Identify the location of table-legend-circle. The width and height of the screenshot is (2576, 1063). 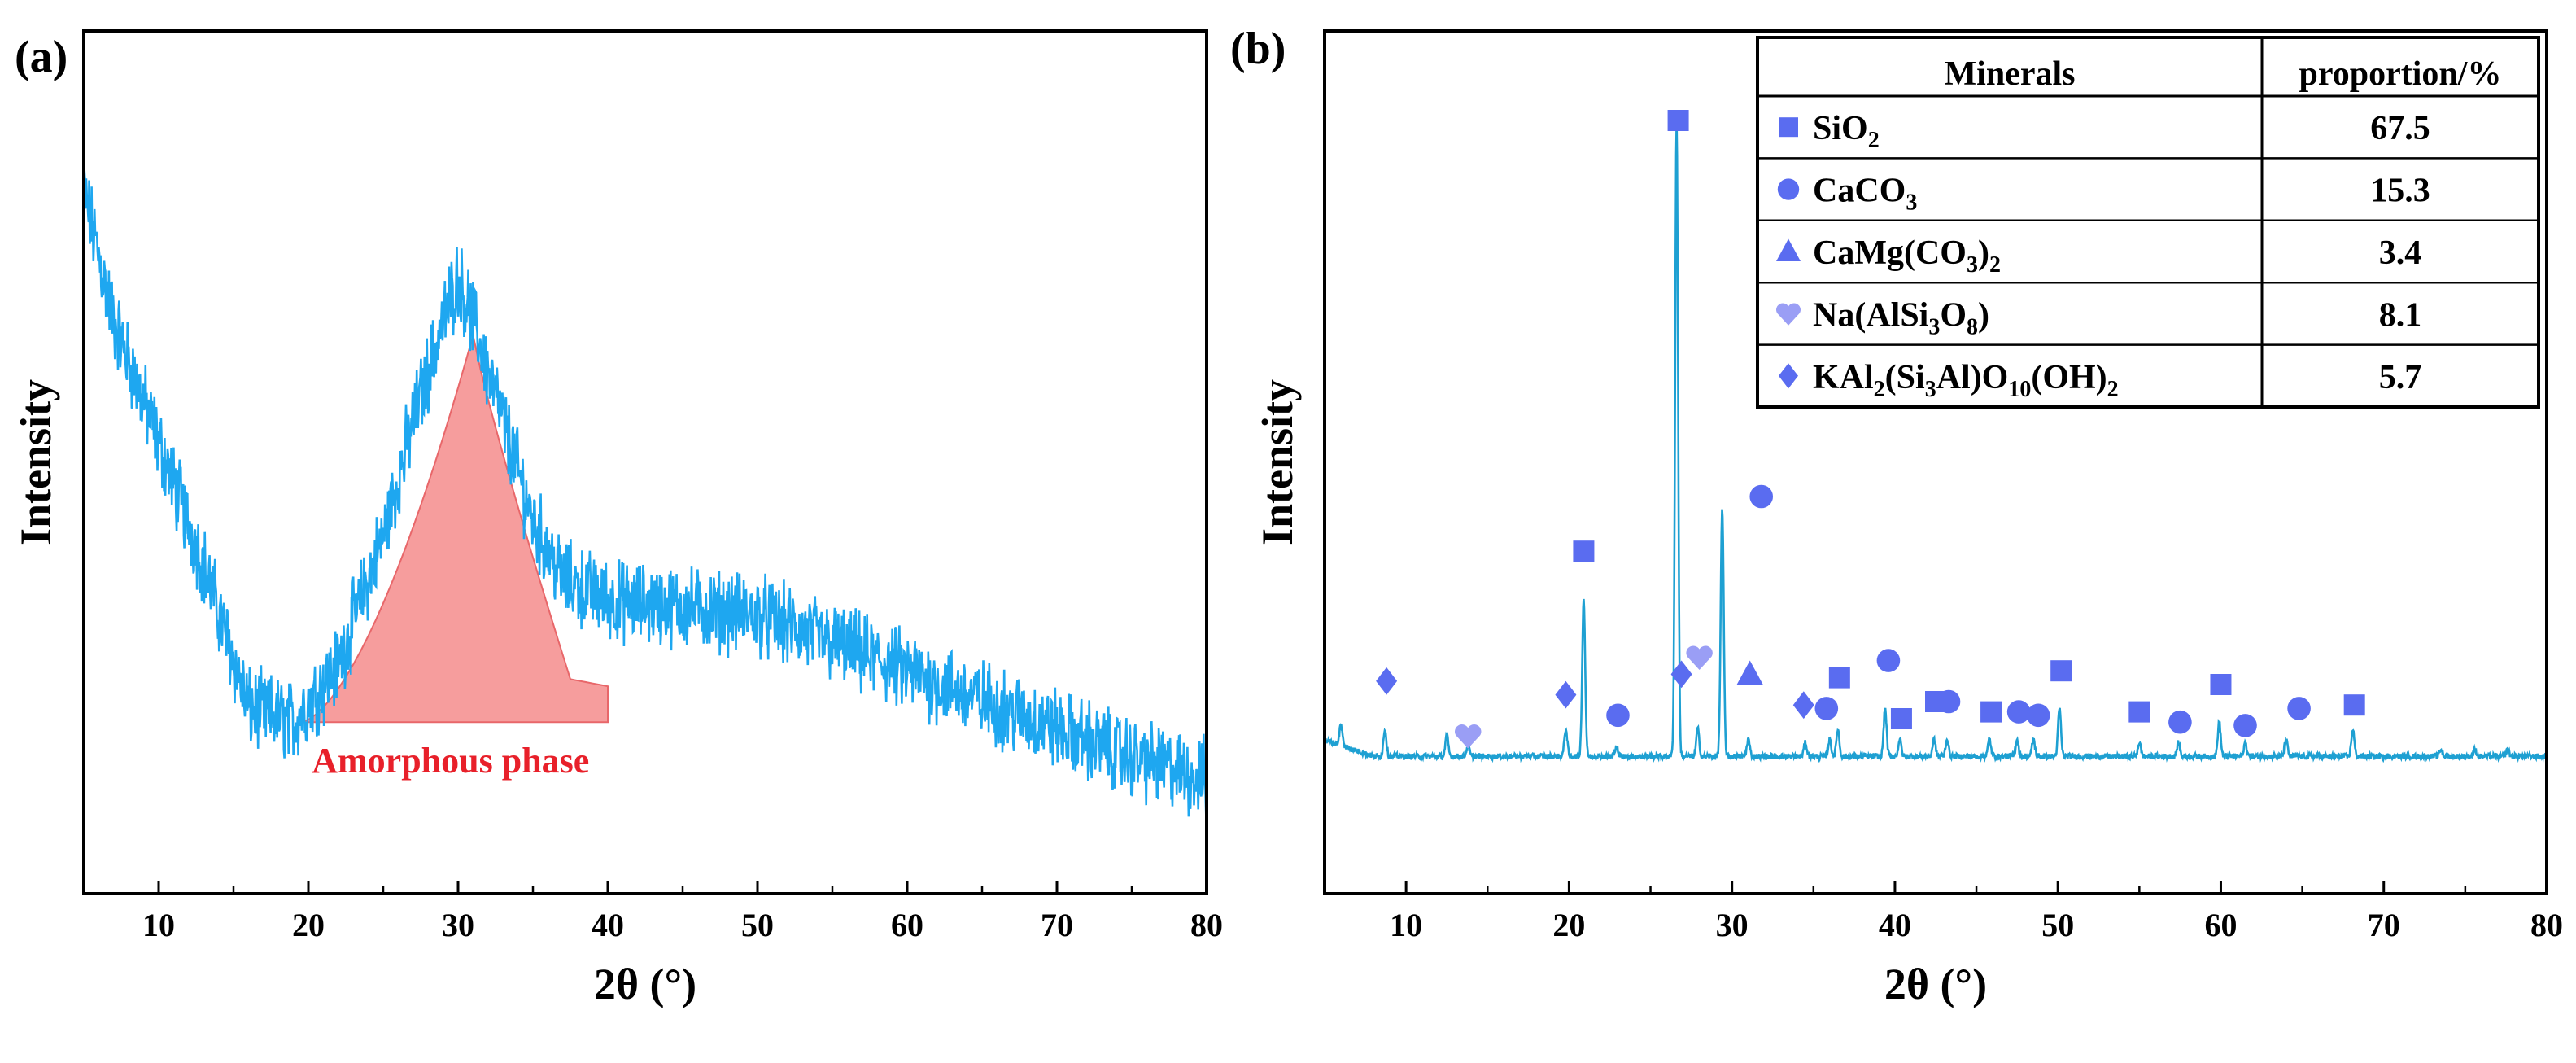
(1788, 189).